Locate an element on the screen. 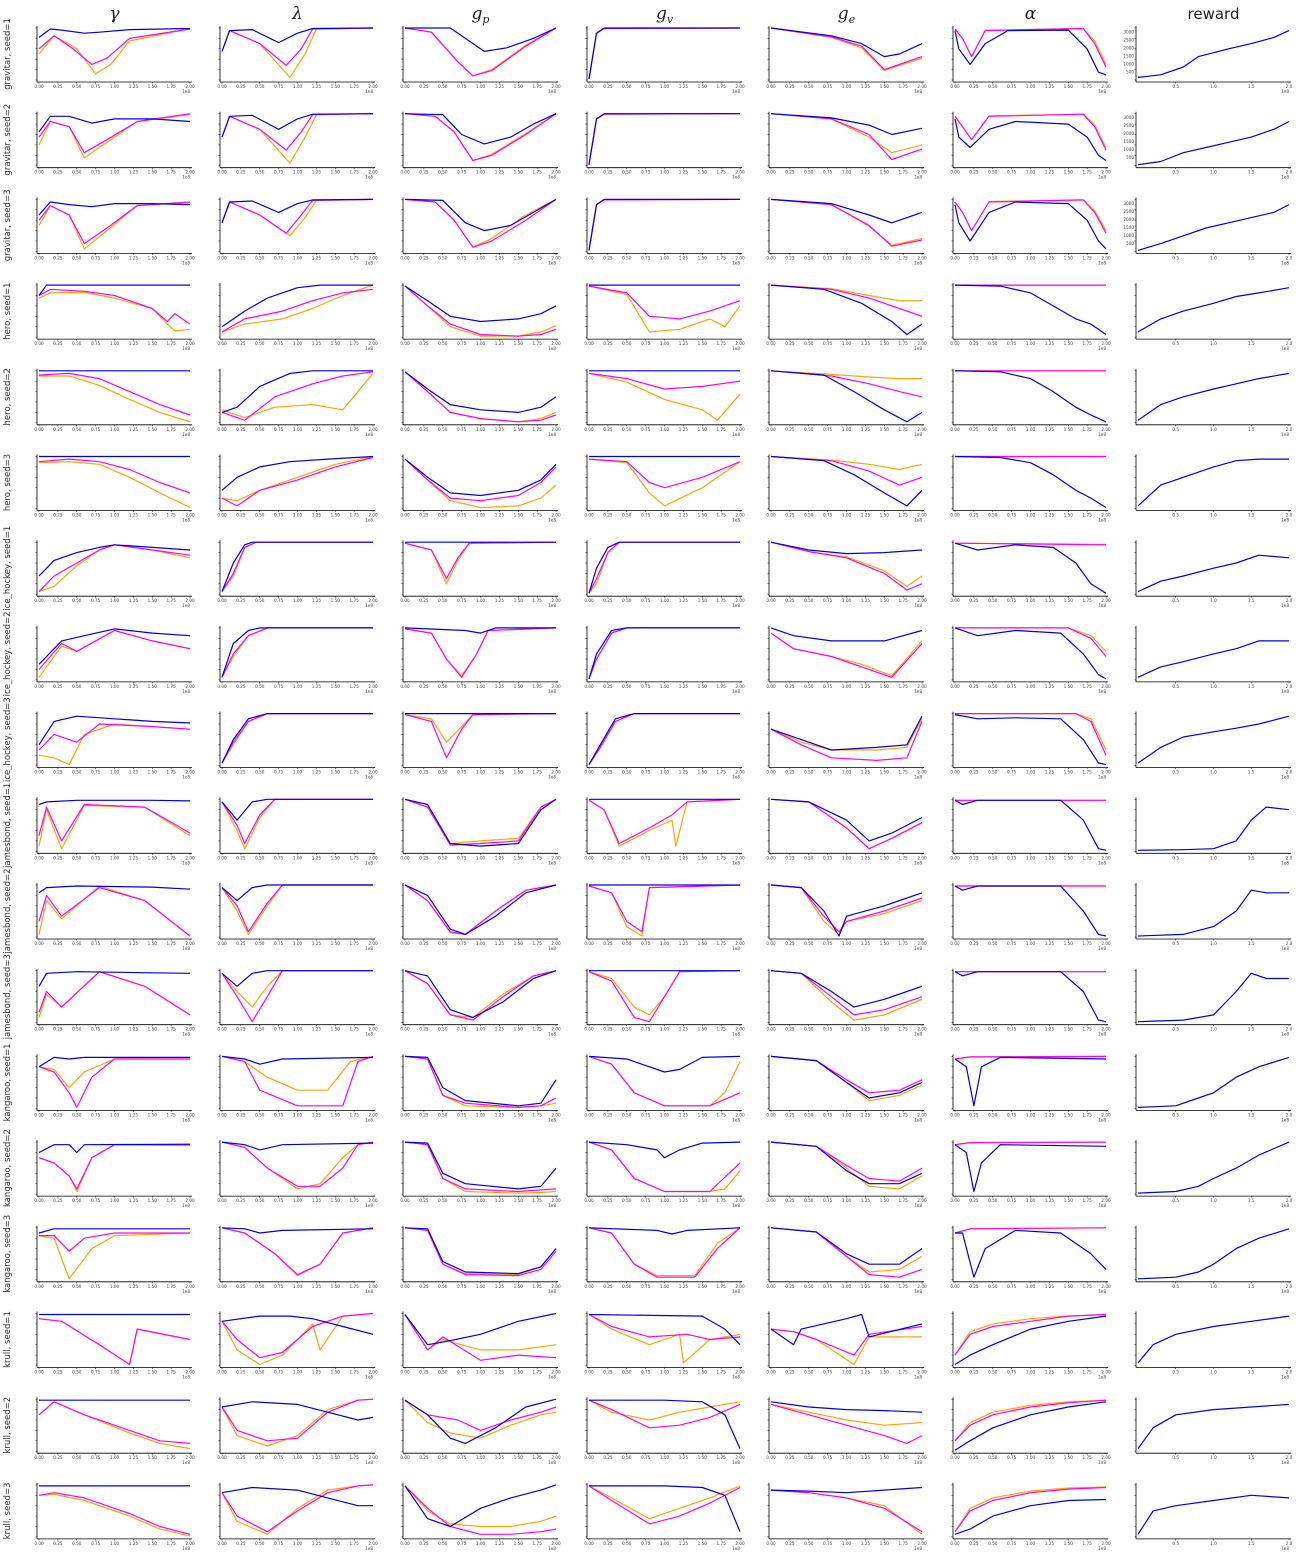  column-title-base: g is located at coordinates (477, 14).